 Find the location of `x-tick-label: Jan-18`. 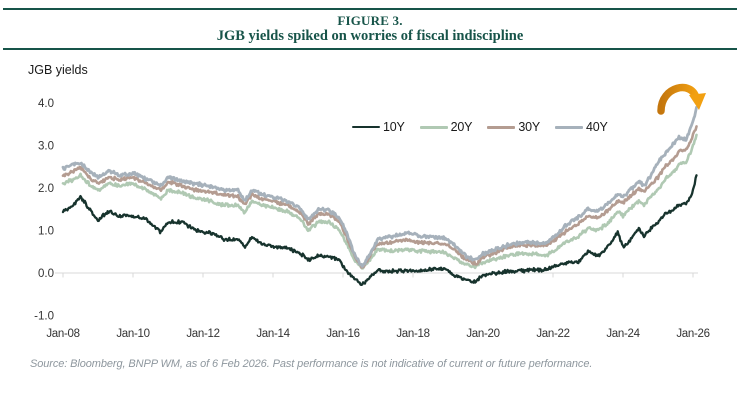

x-tick-label: Jan-18 is located at coordinates (412, 334).